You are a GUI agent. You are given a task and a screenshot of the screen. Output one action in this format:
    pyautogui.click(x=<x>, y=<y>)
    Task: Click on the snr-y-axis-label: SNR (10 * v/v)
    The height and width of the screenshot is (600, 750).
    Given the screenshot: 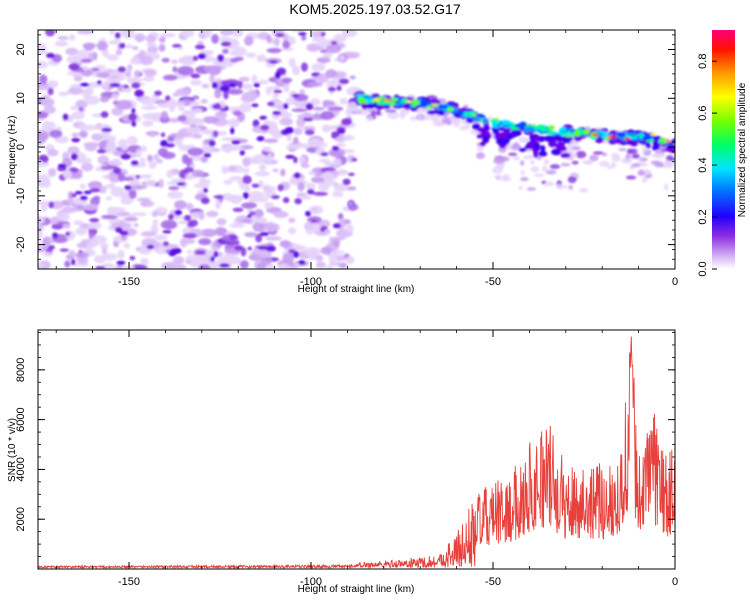 What is the action you would take?
    pyautogui.click(x=12, y=450)
    